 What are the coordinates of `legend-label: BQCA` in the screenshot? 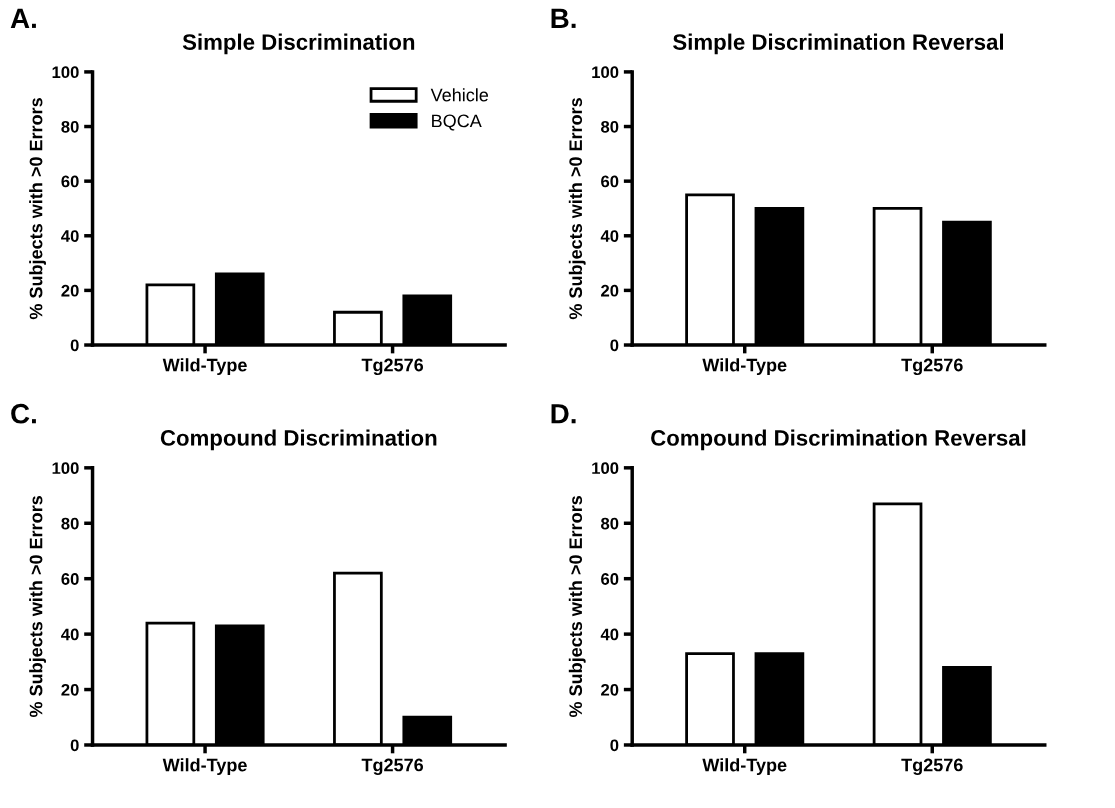 It's located at (457, 122).